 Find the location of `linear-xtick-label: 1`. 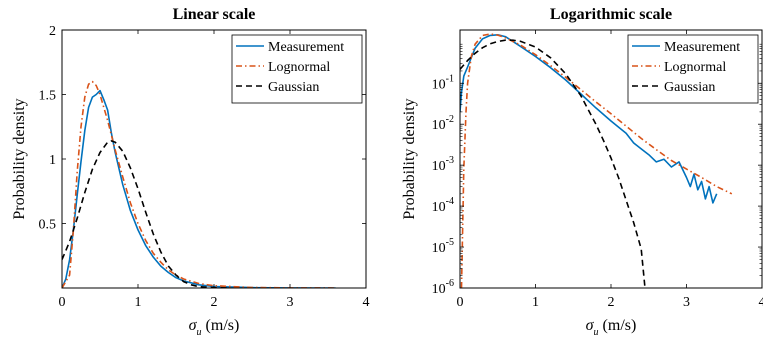

linear-xtick-label: 1 is located at coordinates (138, 302).